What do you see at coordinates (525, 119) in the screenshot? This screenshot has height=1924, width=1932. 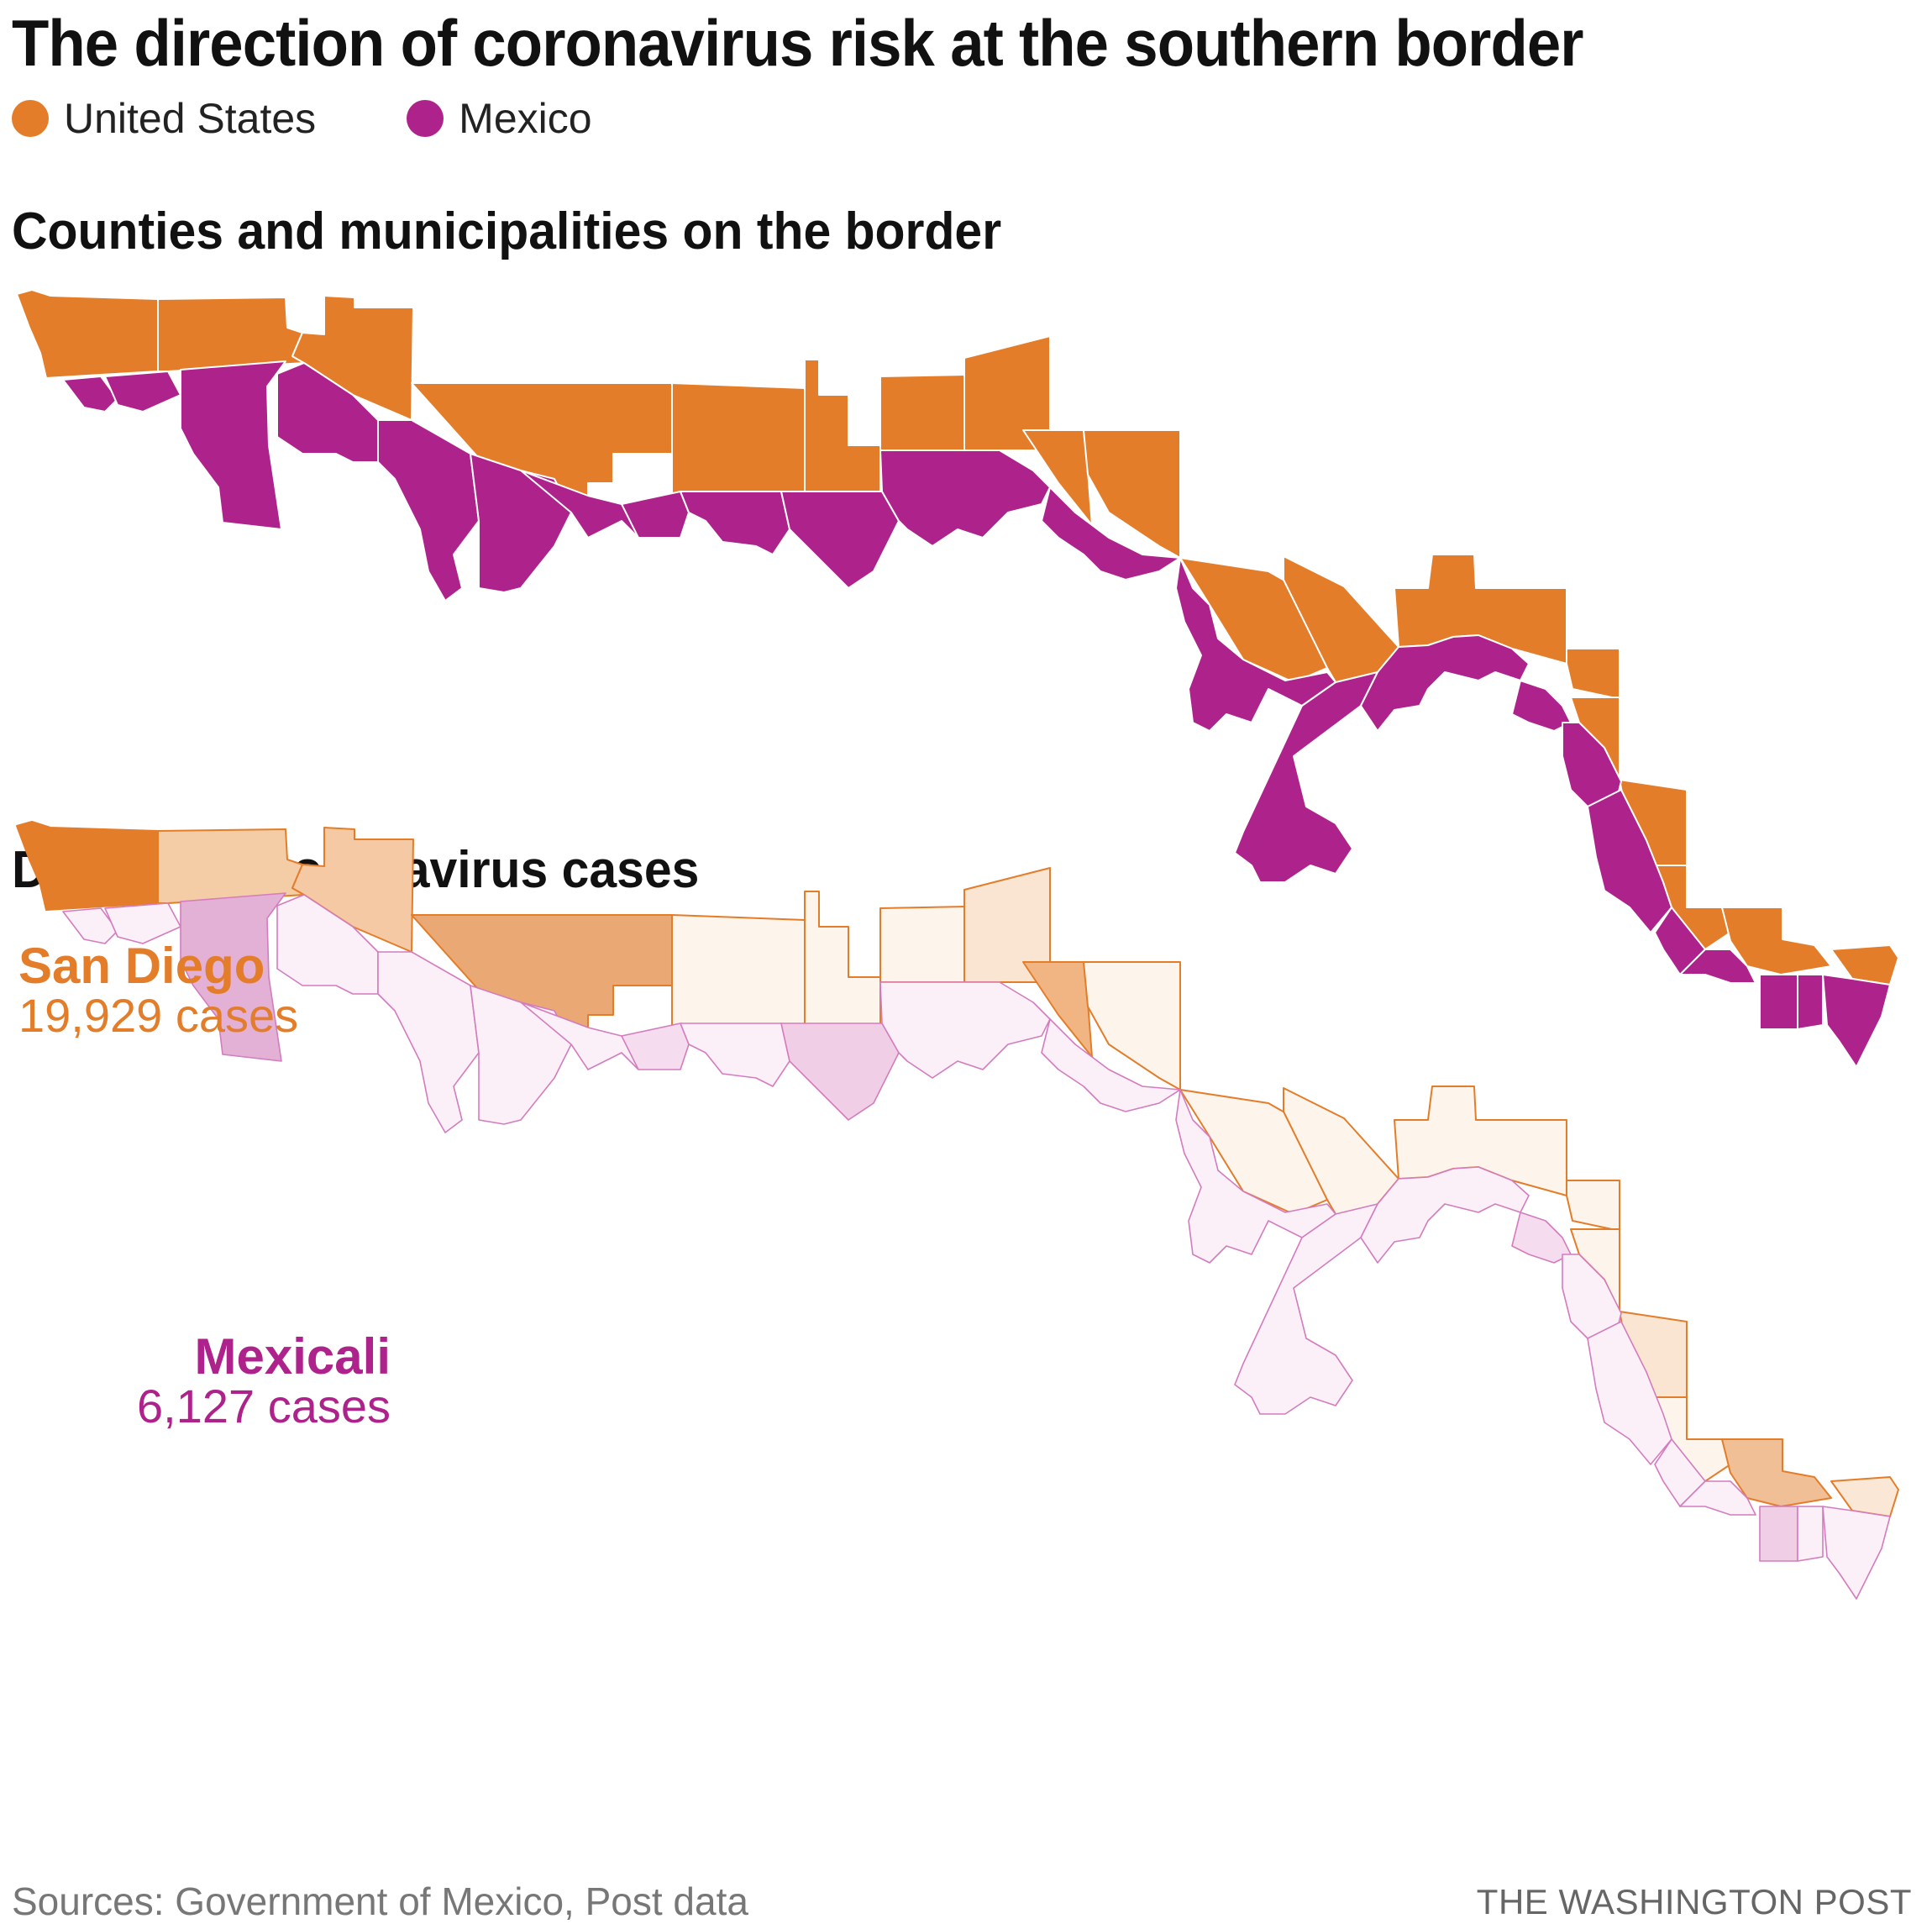 I see `legend-label-mx: Mexico` at bounding box center [525, 119].